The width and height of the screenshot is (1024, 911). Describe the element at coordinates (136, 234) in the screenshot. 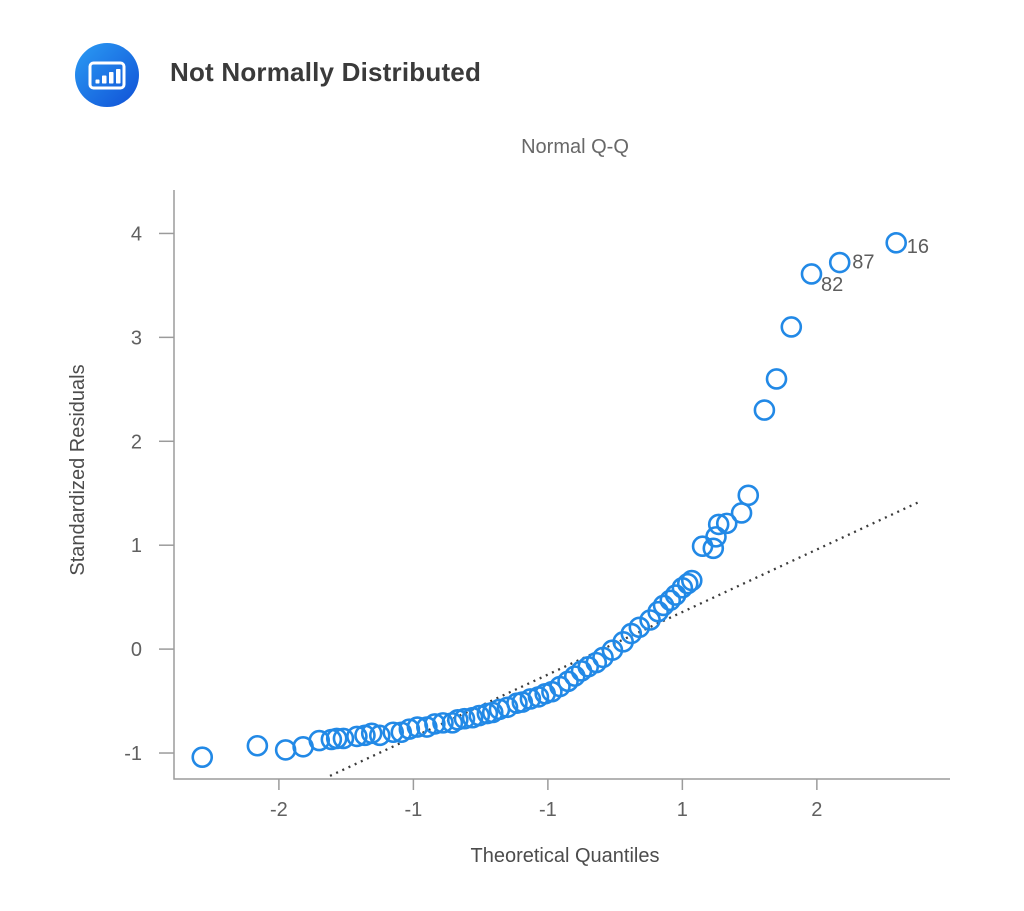

I see `y-tick-label: 4` at that location.